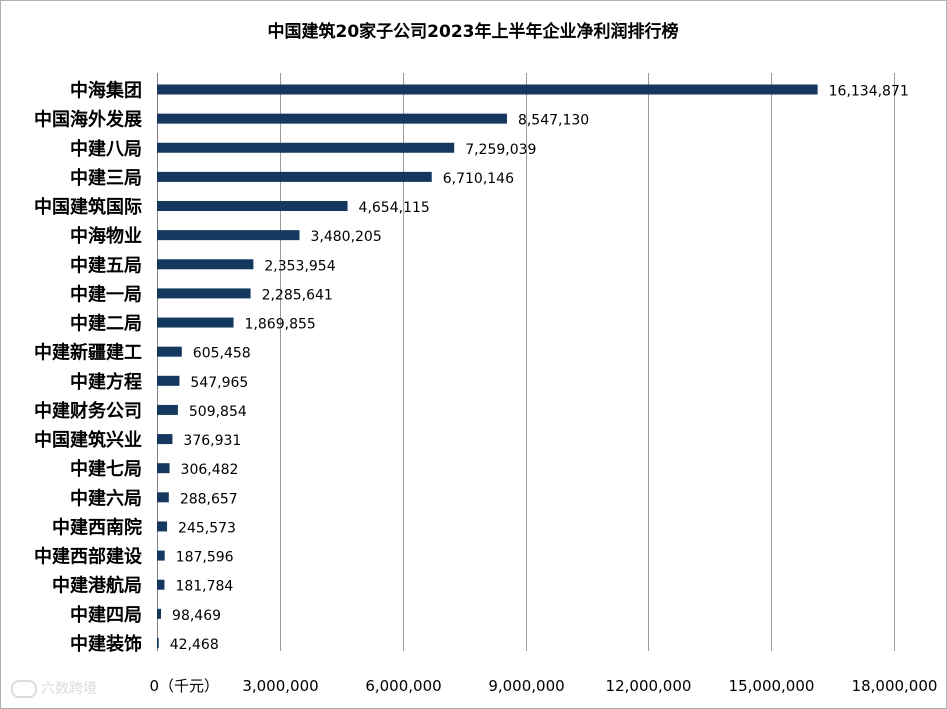 Image resolution: width=947 pixels, height=709 pixels. Describe the element at coordinates (394, 208) in the screenshot. I see `value-label: 4,654,115` at that location.